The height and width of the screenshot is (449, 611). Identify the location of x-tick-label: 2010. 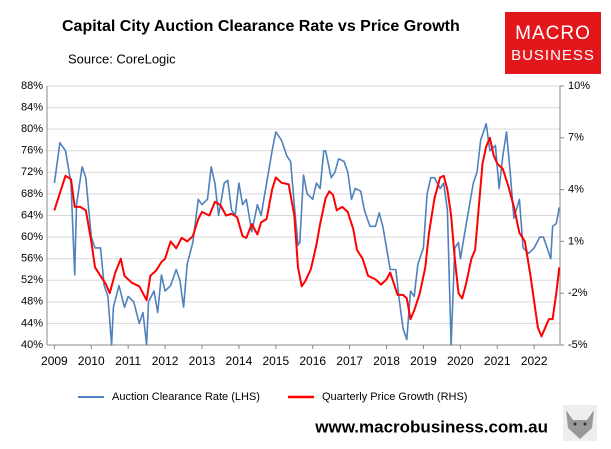
(91, 361).